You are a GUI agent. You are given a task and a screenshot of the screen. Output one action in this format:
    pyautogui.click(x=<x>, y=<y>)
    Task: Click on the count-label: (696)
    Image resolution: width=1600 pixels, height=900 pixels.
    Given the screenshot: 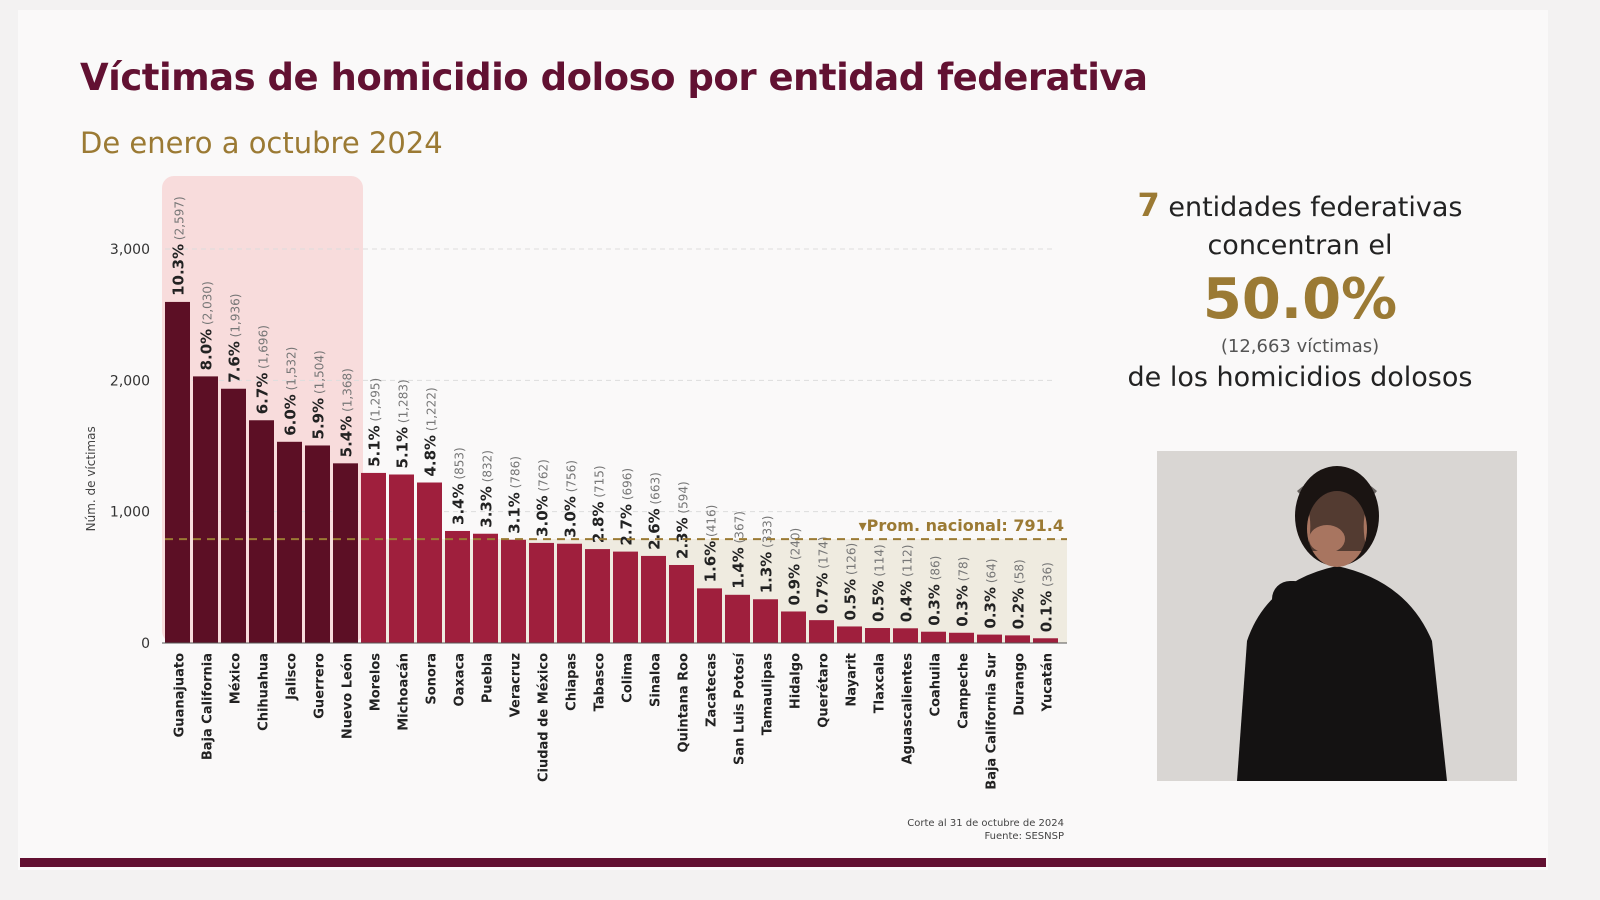 What is the action you would take?
    pyautogui.click(x=628, y=486)
    